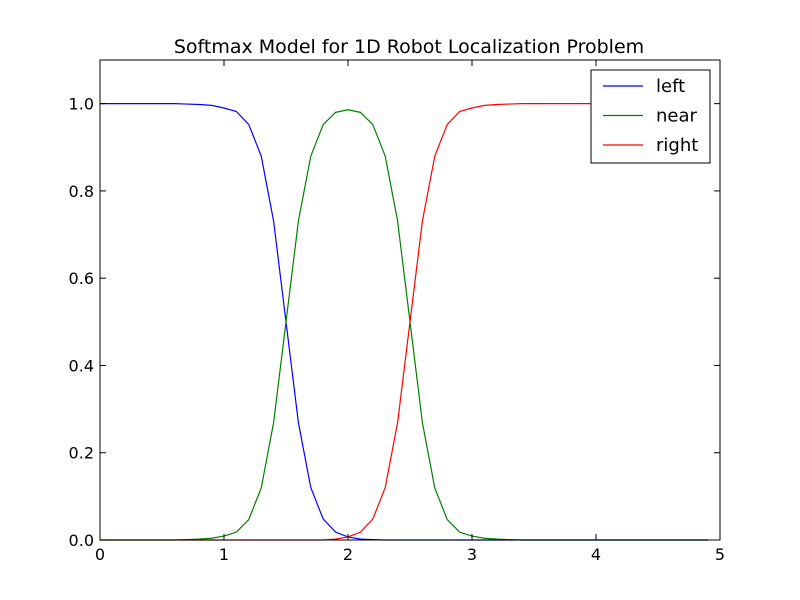  What do you see at coordinates (81, 104) in the screenshot?
I see `y-tick-label: 1.0` at bounding box center [81, 104].